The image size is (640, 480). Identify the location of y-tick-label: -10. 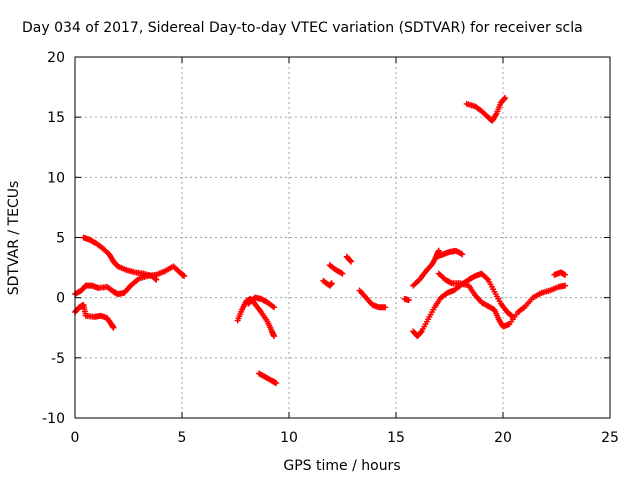
(53, 419).